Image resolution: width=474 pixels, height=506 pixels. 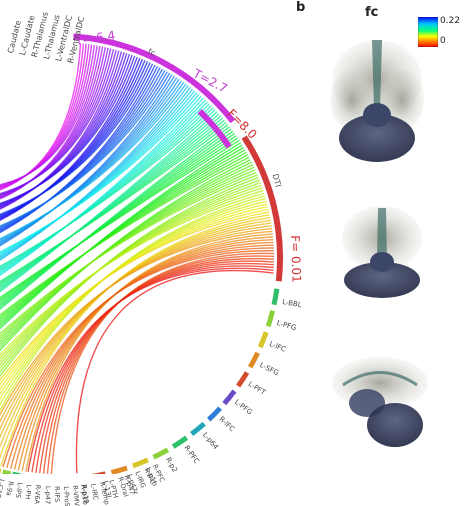 What do you see at coordinates (262, 209) in the screenshot?
I see `dti-arc` at bounding box center [262, 209].